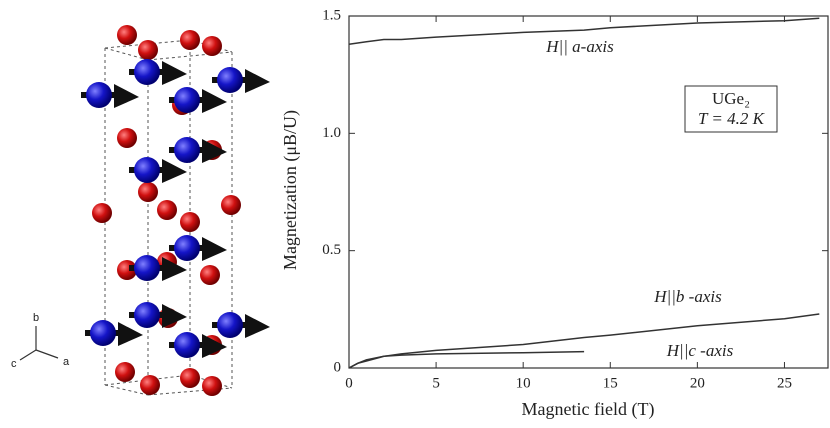  I want to click on x-tick-label: 20, so click(697, 383).